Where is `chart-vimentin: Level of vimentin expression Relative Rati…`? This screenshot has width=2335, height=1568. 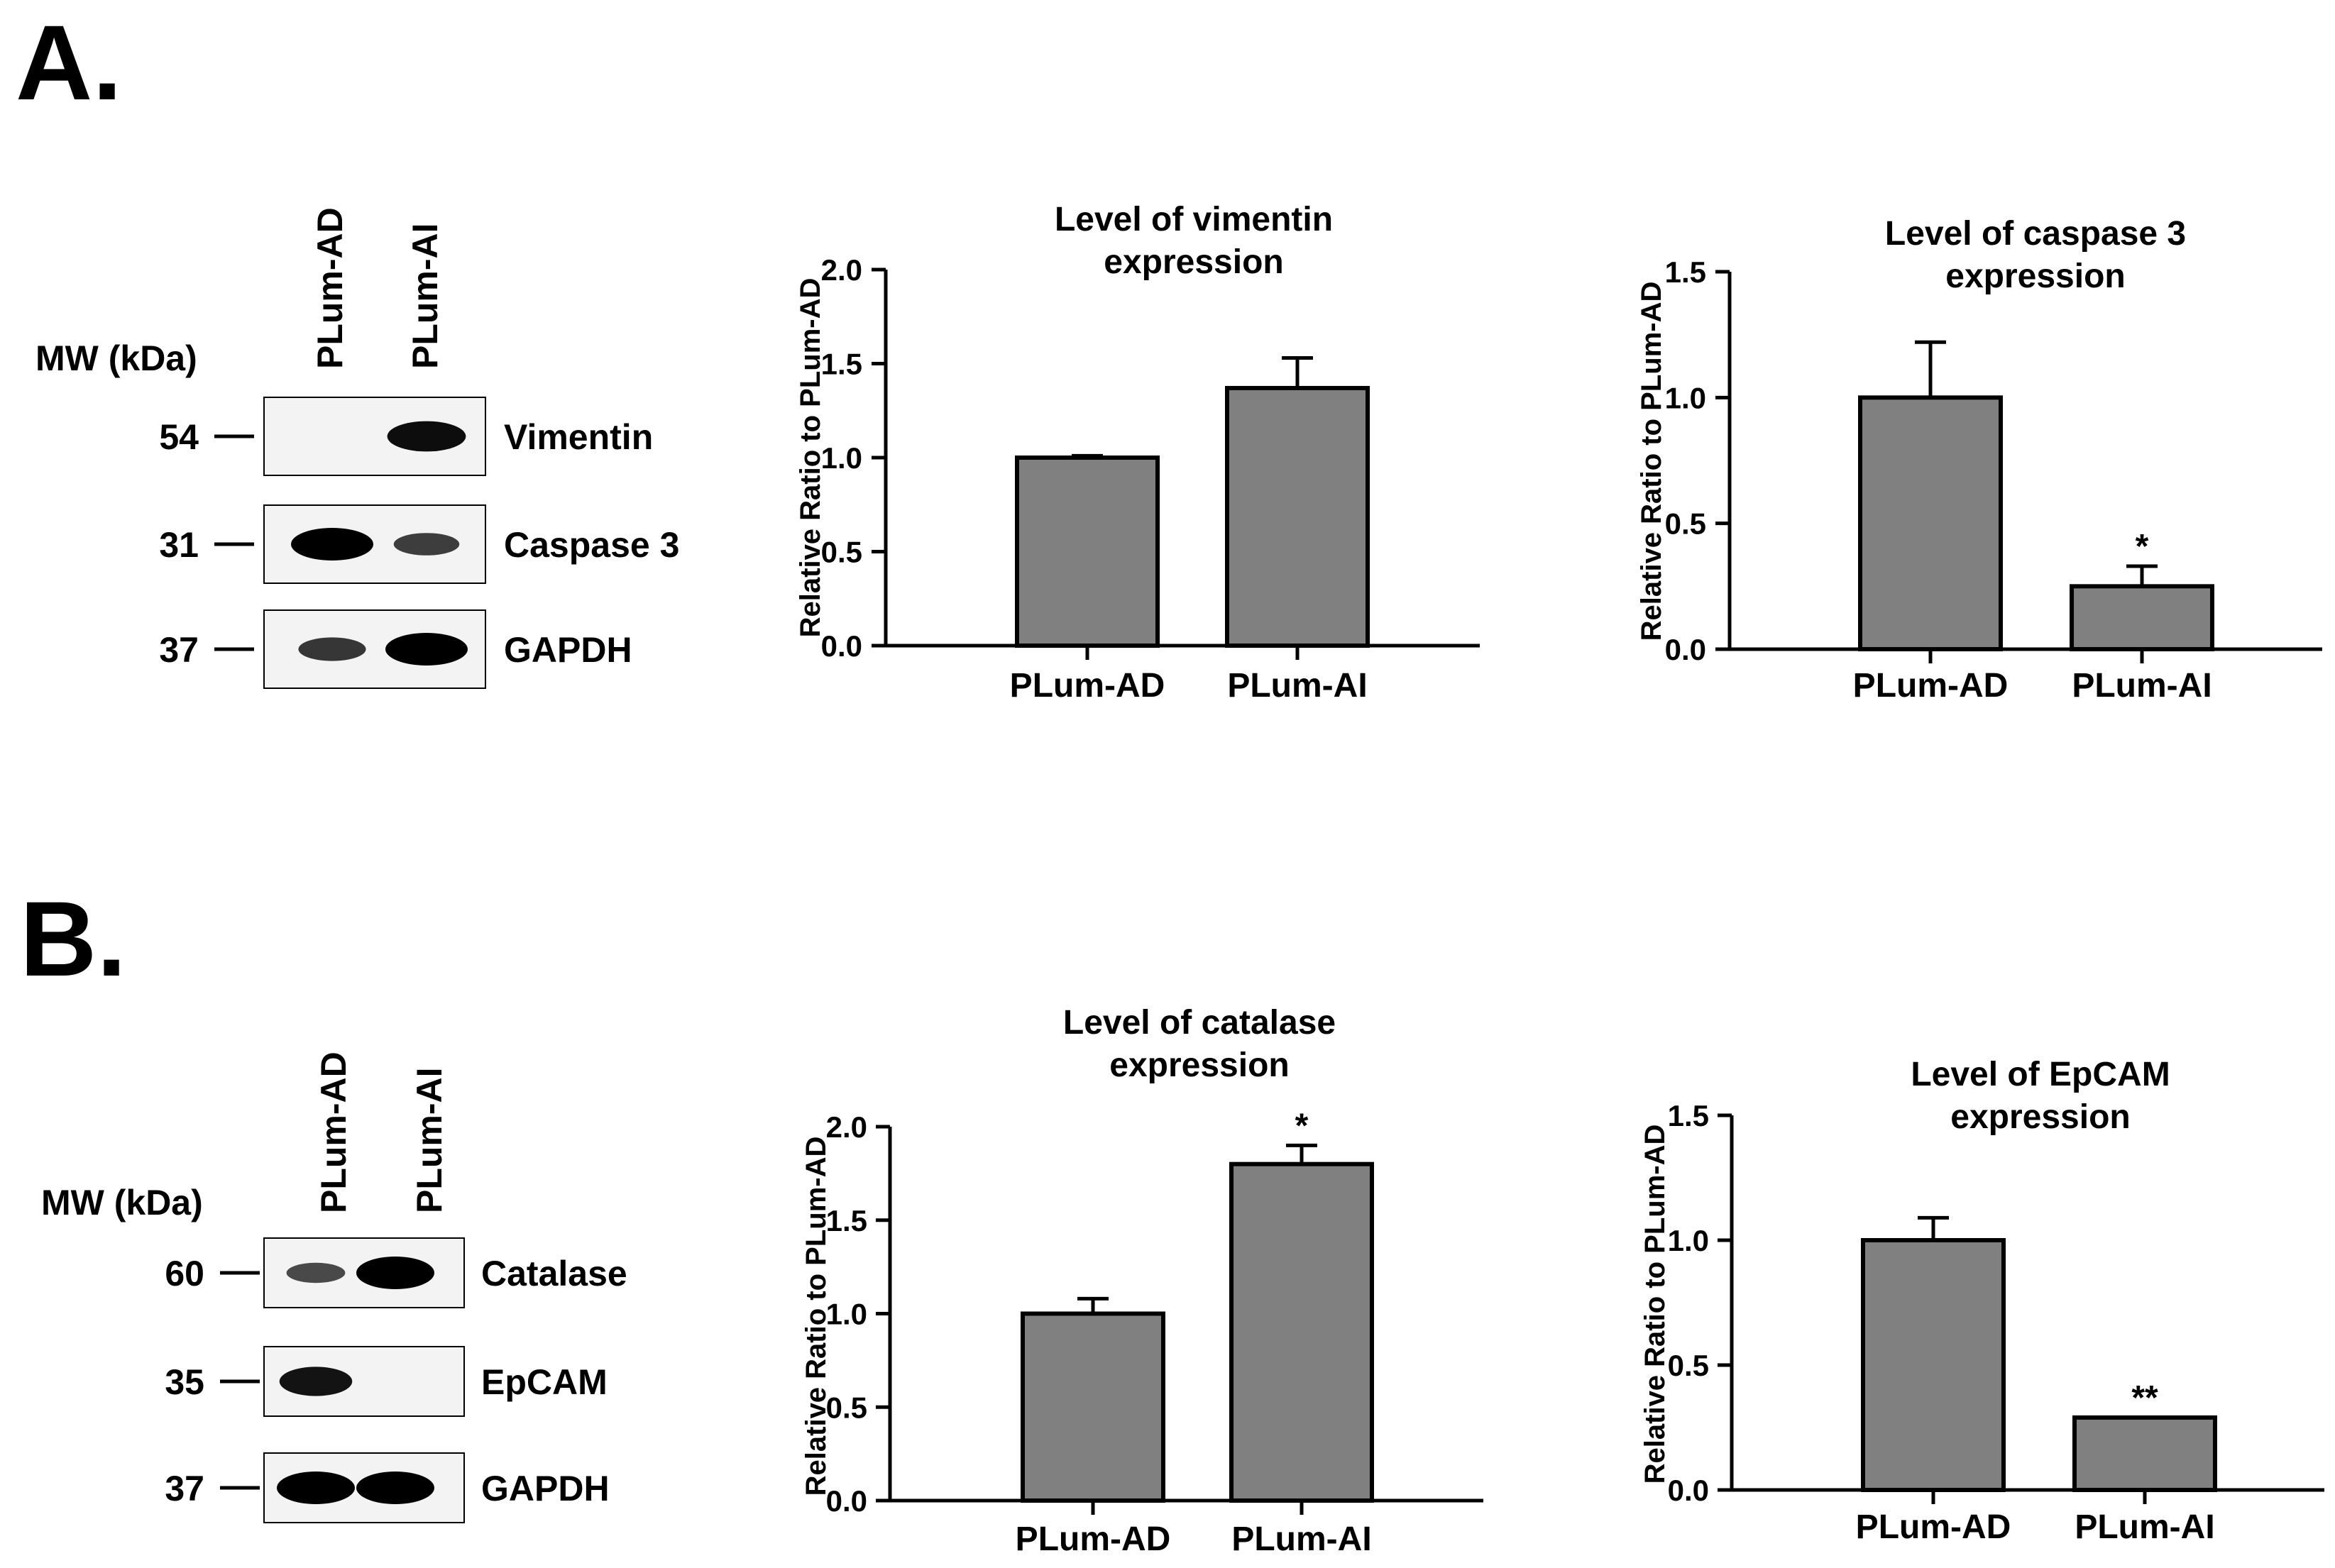 chart-vimentin: Level of vimentin expression Relative Rati… is located at coordinates (1137, 453).